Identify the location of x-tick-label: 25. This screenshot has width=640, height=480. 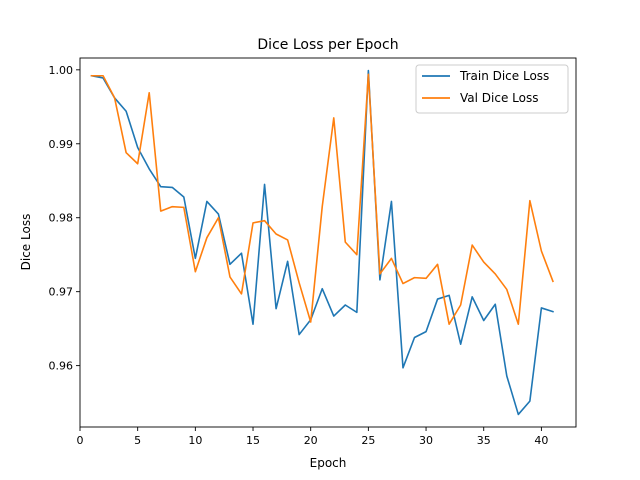
(368, 440).